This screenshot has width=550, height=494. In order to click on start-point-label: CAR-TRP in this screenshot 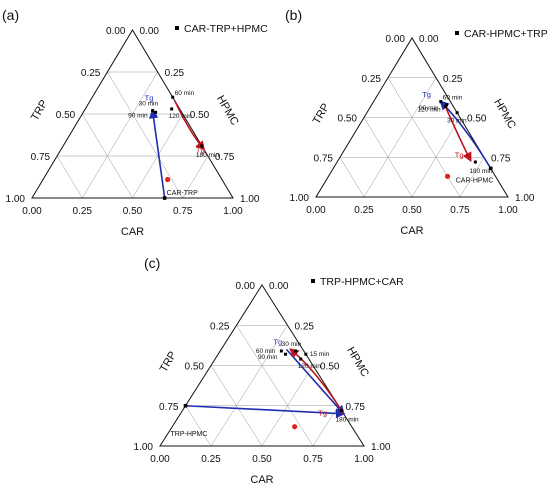, I will do `click(182, 193)`.